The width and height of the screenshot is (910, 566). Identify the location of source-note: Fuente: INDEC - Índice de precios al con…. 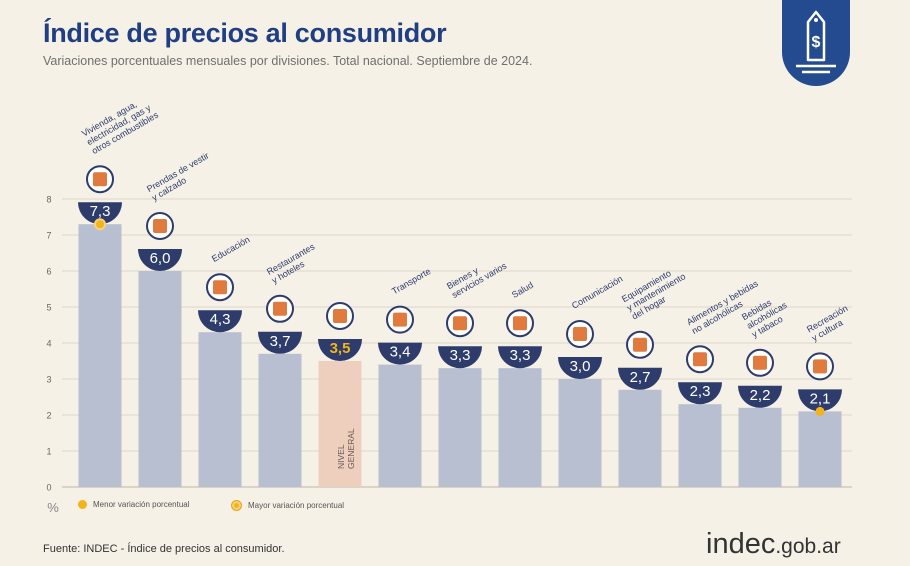
(164, 549).